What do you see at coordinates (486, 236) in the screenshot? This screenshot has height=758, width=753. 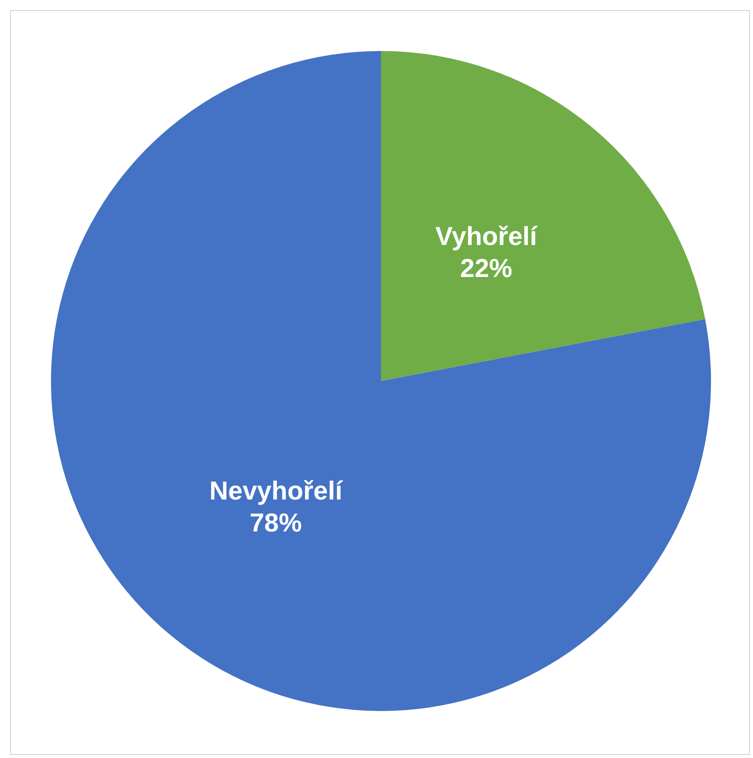 I see `slice-label: Vyhořelí` at bounding box center [486, 236].